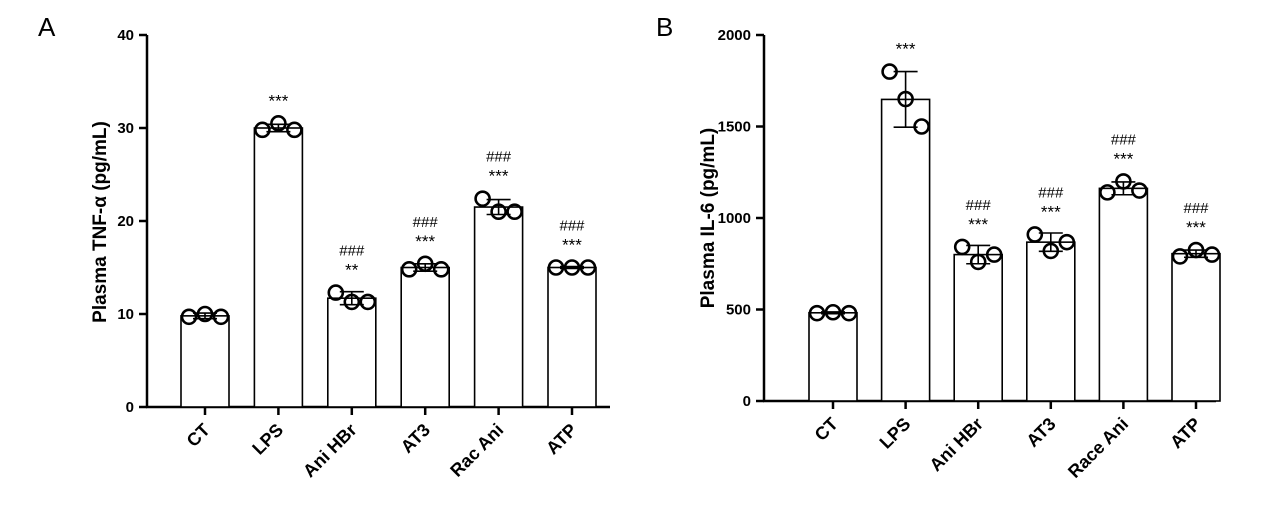 This screenshot has height=526, width=1269. What do you see at coordinates (708, 218) in the screenshot?
I see `panel-b-y-axis-title: Plasma IL-6 (pg/mL)` at bounding box center [708, 218].